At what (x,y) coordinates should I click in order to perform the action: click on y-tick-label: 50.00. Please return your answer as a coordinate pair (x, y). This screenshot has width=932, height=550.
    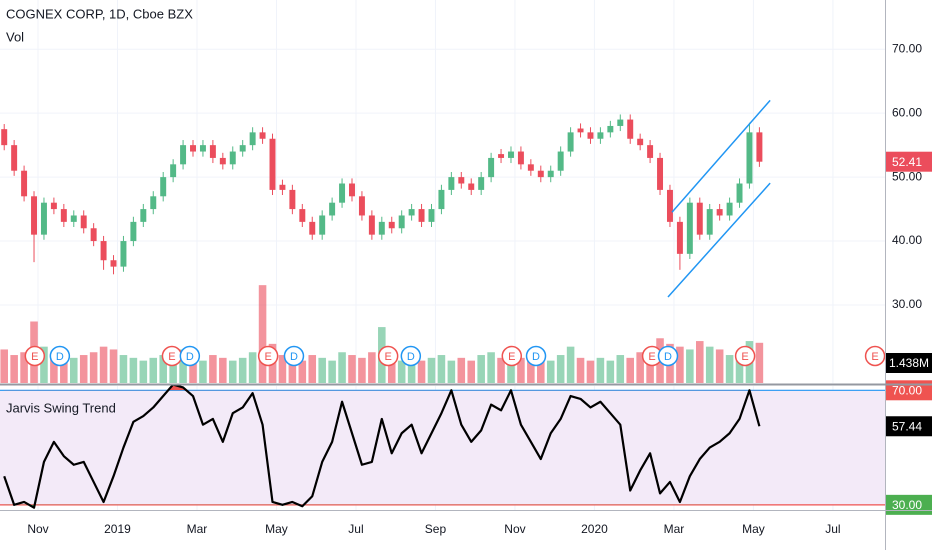
    Looking at the image, I should click on (907, 176).